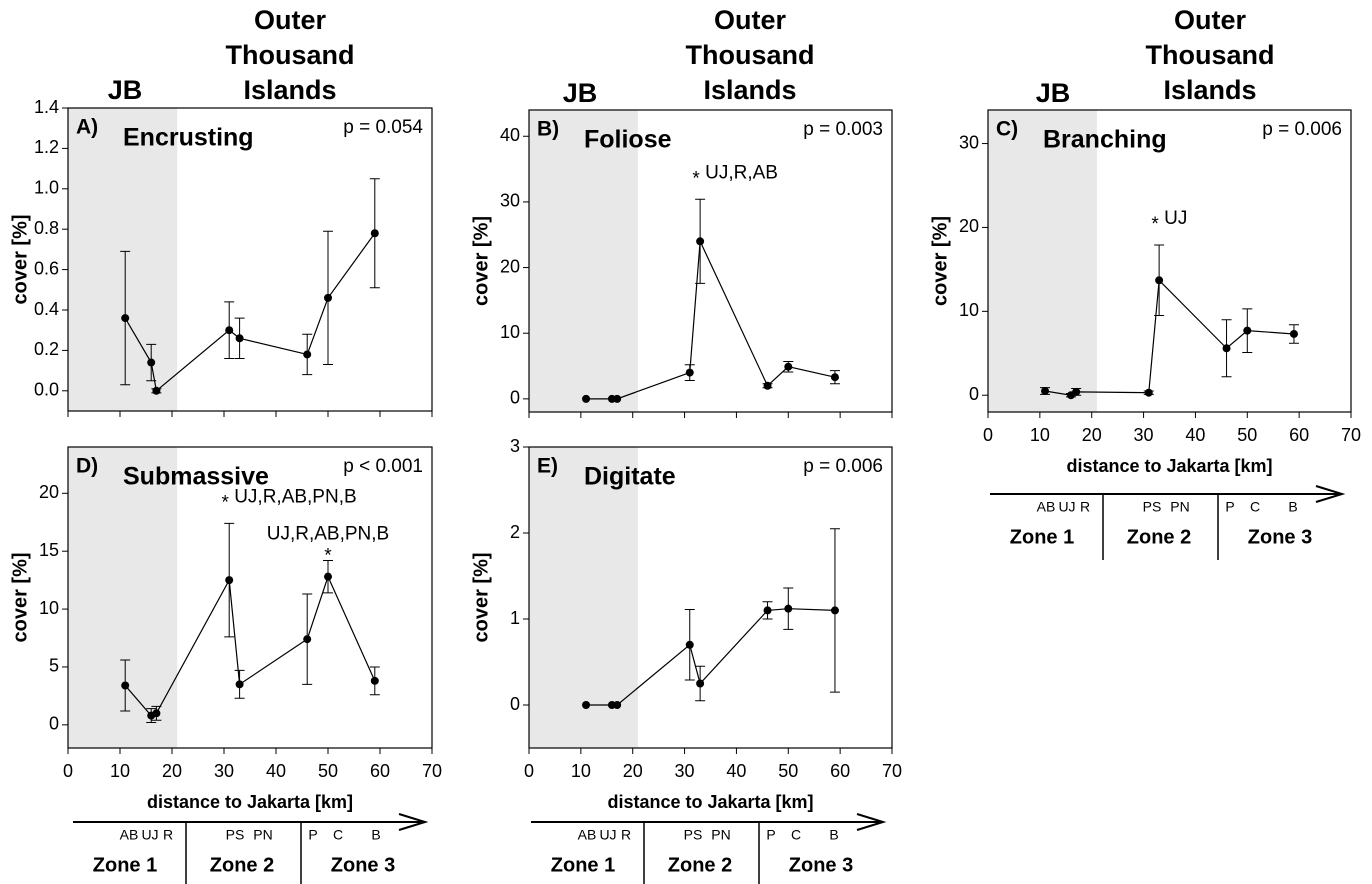 The height and width of the screenshot is (884, 1372). I want to click on site-label: R, so click(626, 835).